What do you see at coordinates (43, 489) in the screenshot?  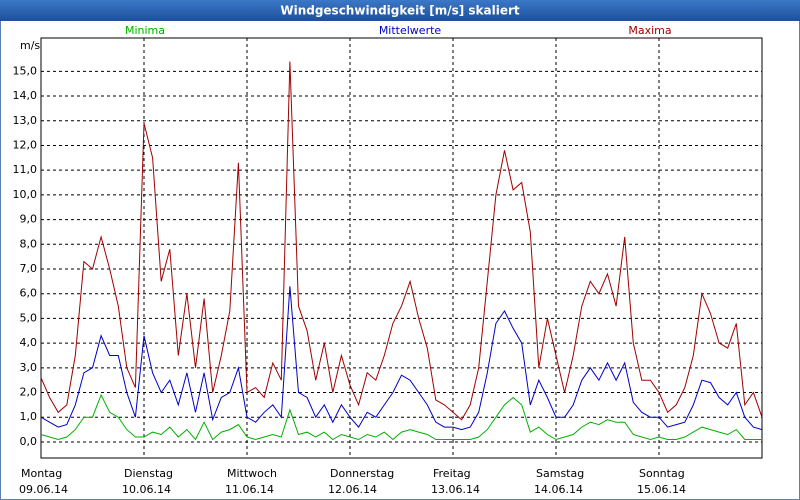 I see `x-tick-date: 09.06.14` at bounding box center [43, 489].